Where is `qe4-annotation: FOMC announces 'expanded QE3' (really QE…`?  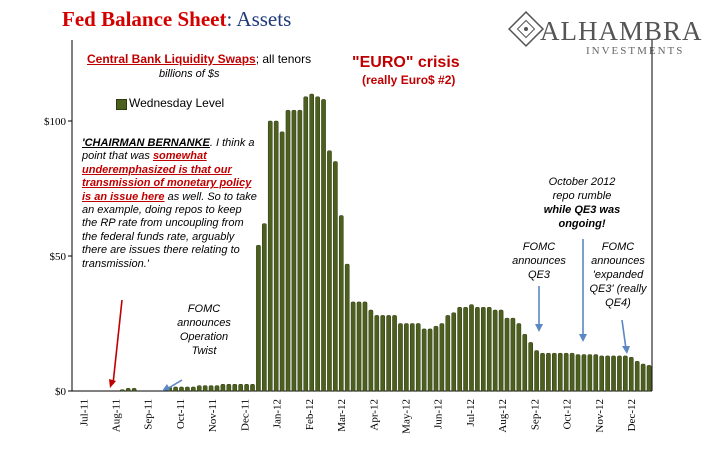 qe4-annotation: FOMC announces 'expanded QE3' (really QE… is located at coordinates (618, 275).